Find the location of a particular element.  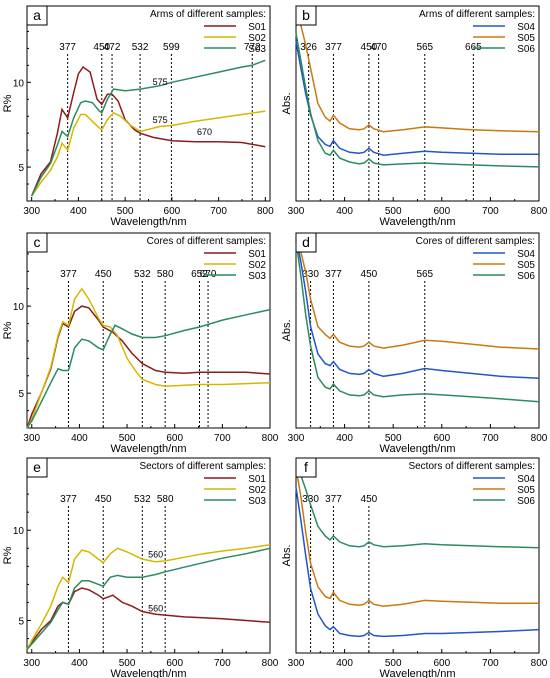

panel-letter: f is located at coordinates (306, 467).